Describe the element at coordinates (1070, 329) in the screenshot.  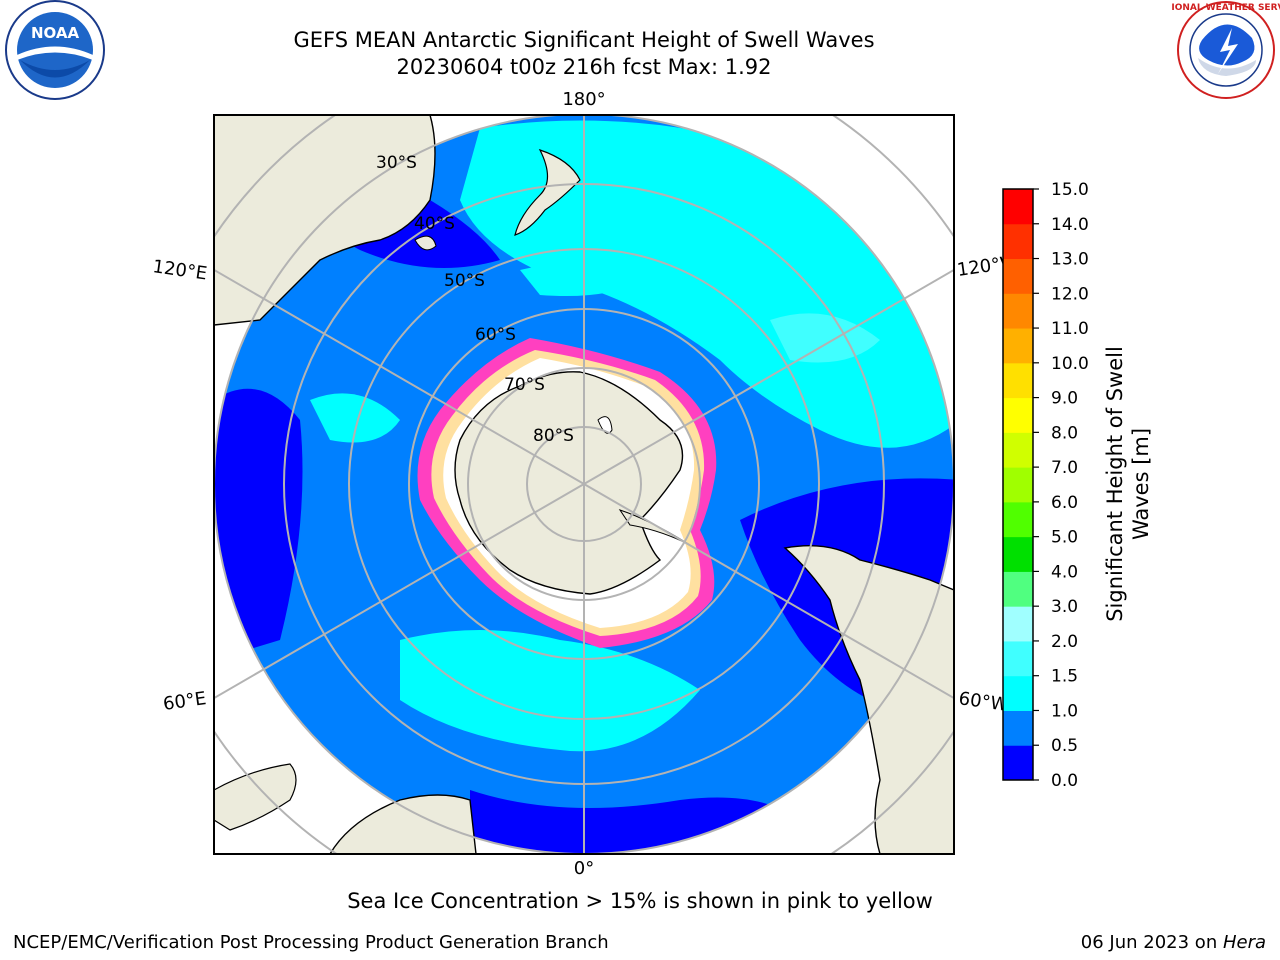
I see `colorbar-tick-label: 11.0` at that location.